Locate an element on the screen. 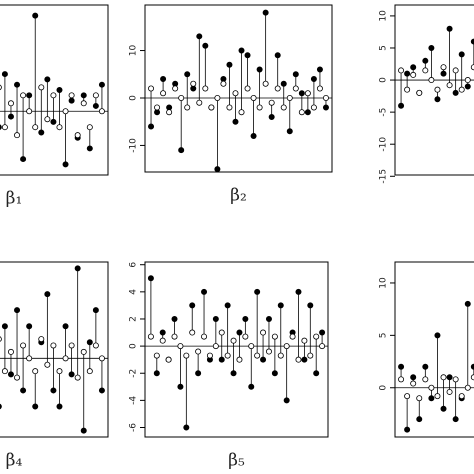  panel-title: β₄ is located at coordinates (14, 461).